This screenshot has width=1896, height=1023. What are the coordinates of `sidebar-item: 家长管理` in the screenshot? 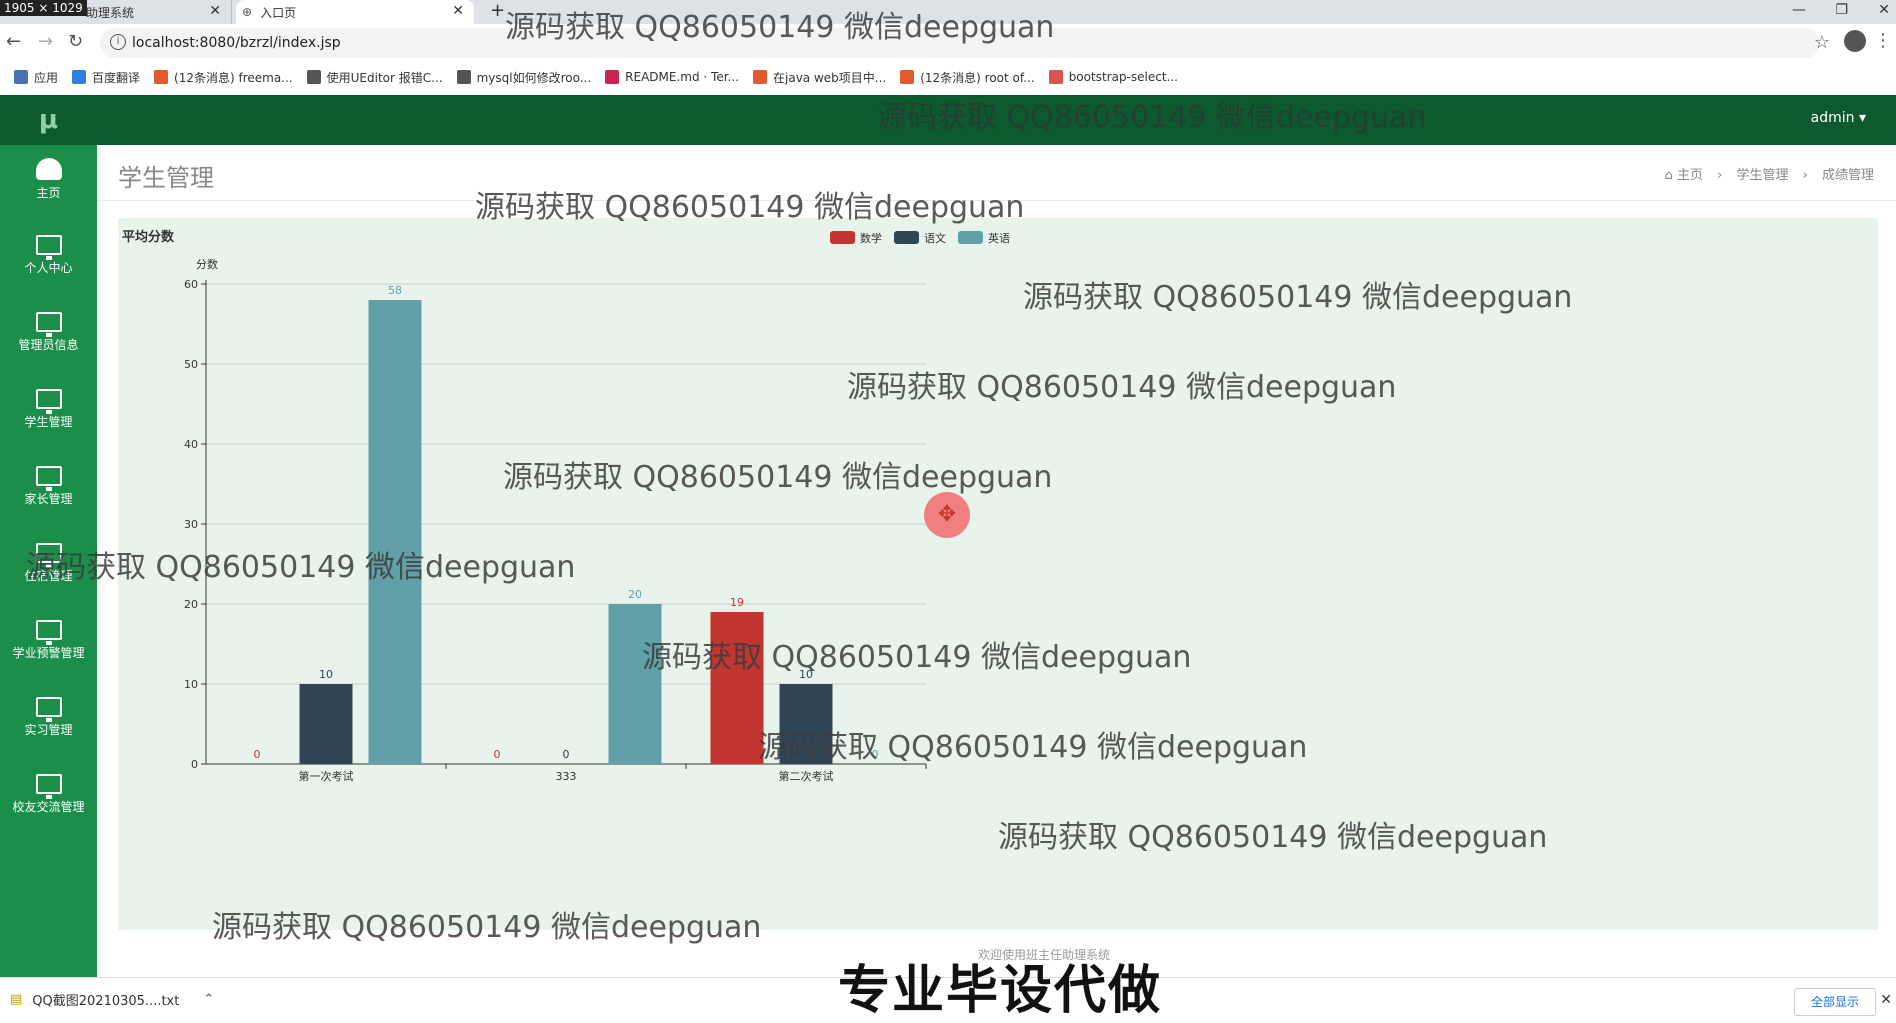 It's located at (48, 486).